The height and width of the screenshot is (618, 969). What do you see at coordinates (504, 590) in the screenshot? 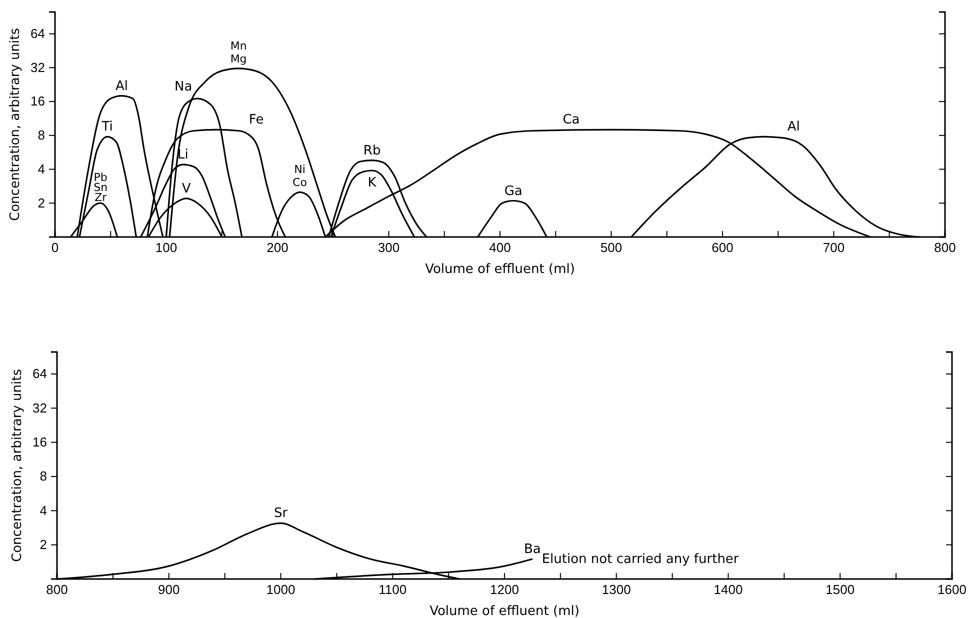
I see `x-tick-label: 1200` at bounding box center [504, 590].